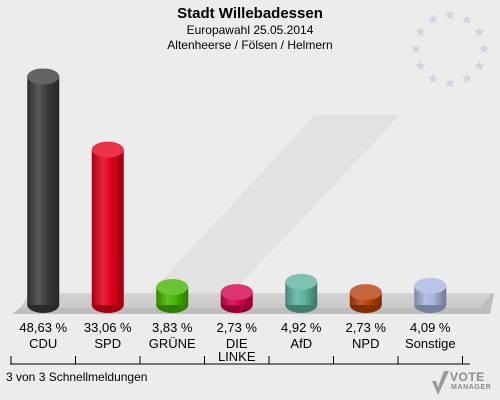 The height and width of the screenshot is (400, 500). I want to click on chart-subtitle-location: Altenheerse / Fölsen / Helmern, so click(250, 45).